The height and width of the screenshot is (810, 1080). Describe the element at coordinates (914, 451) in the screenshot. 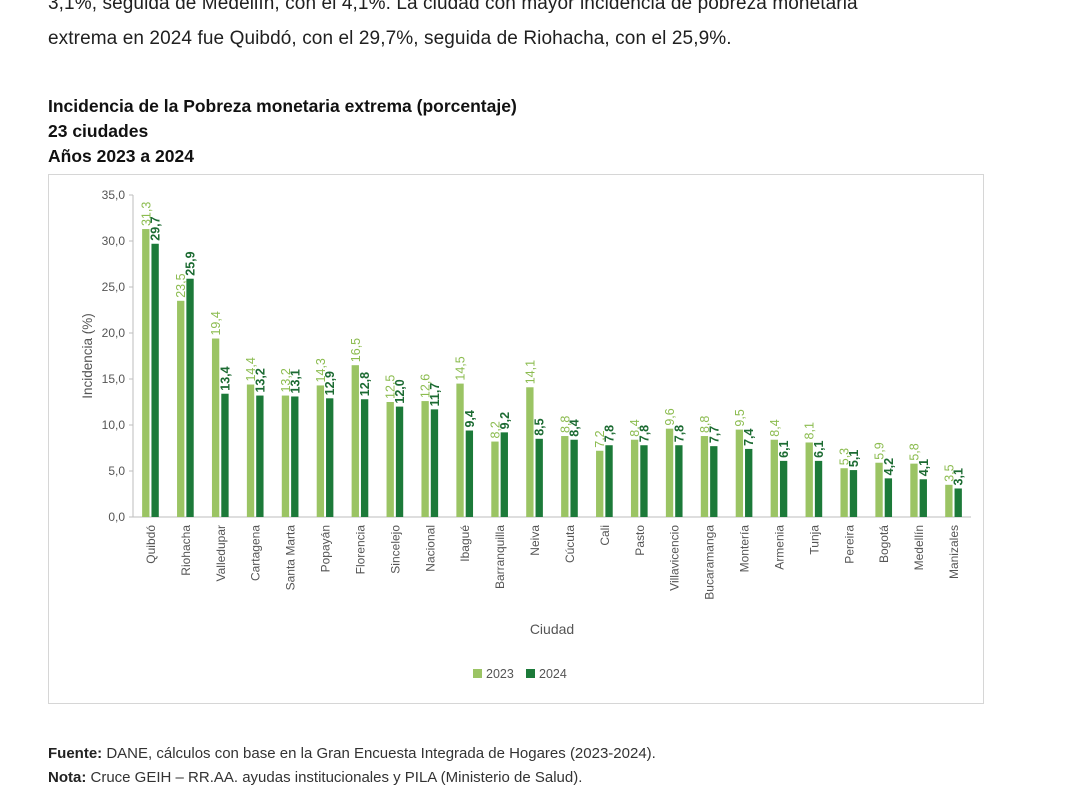

I see `data-label-2023: 5,8` at that location.